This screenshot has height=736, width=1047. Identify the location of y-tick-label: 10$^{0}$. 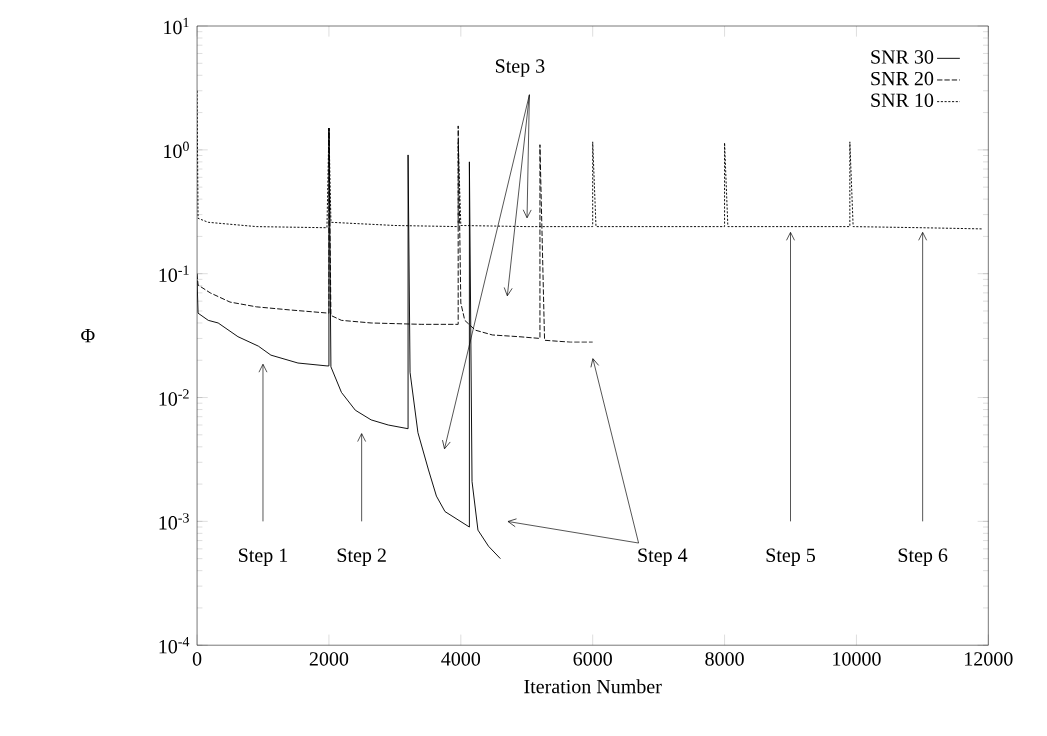
(176, 149).